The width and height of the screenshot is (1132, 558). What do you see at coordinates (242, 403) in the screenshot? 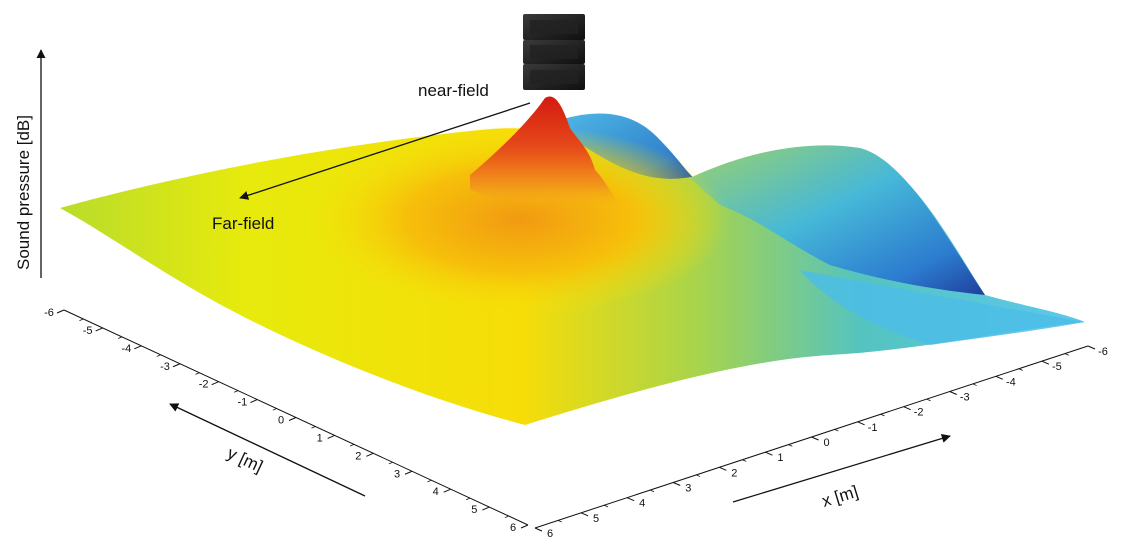
I see `y-tick-label: -1` at bounding box center [242, 403].